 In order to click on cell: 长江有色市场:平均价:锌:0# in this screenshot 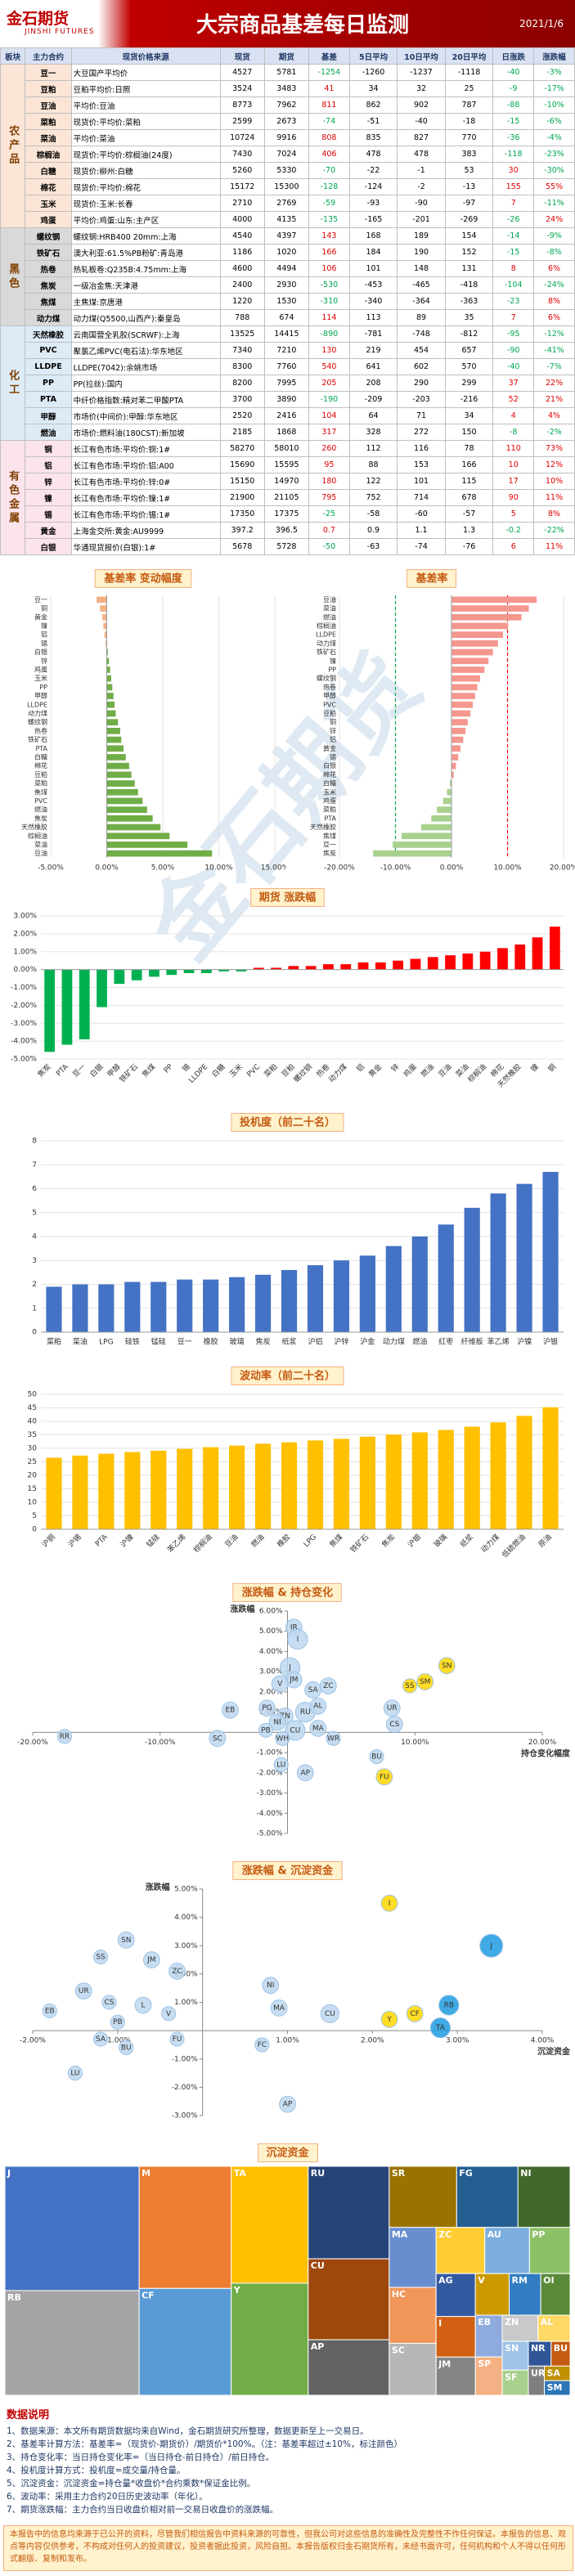, I will do `click(146, 482)`.